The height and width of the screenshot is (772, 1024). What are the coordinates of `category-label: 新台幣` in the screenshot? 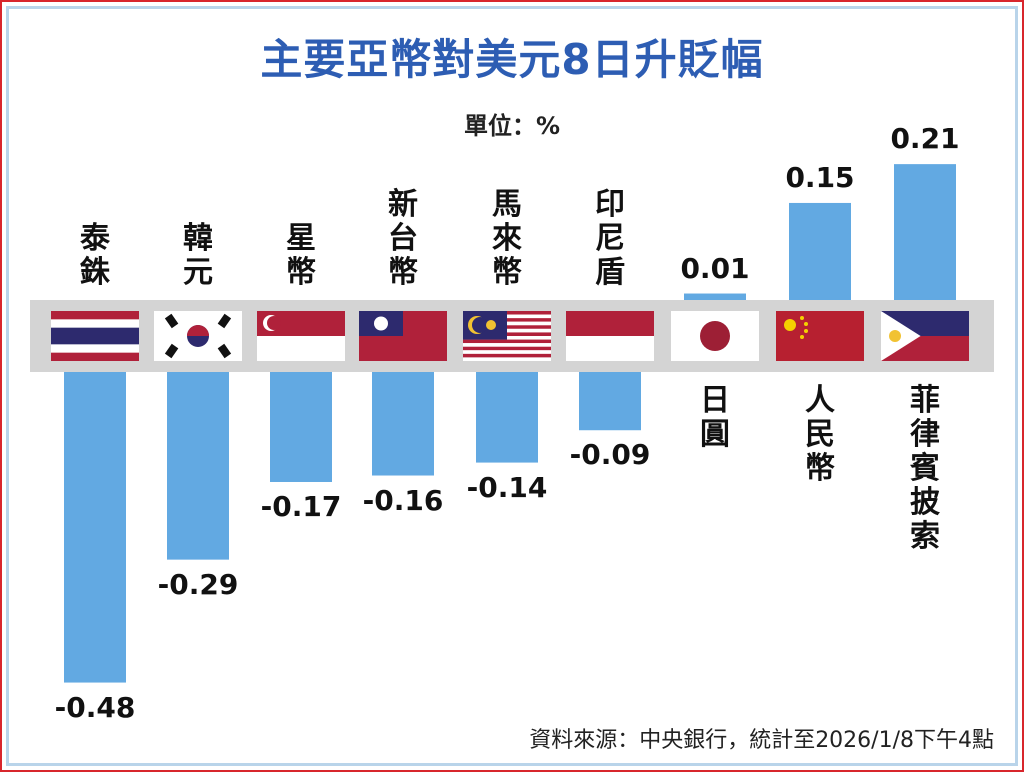 It's located at (403, 238).